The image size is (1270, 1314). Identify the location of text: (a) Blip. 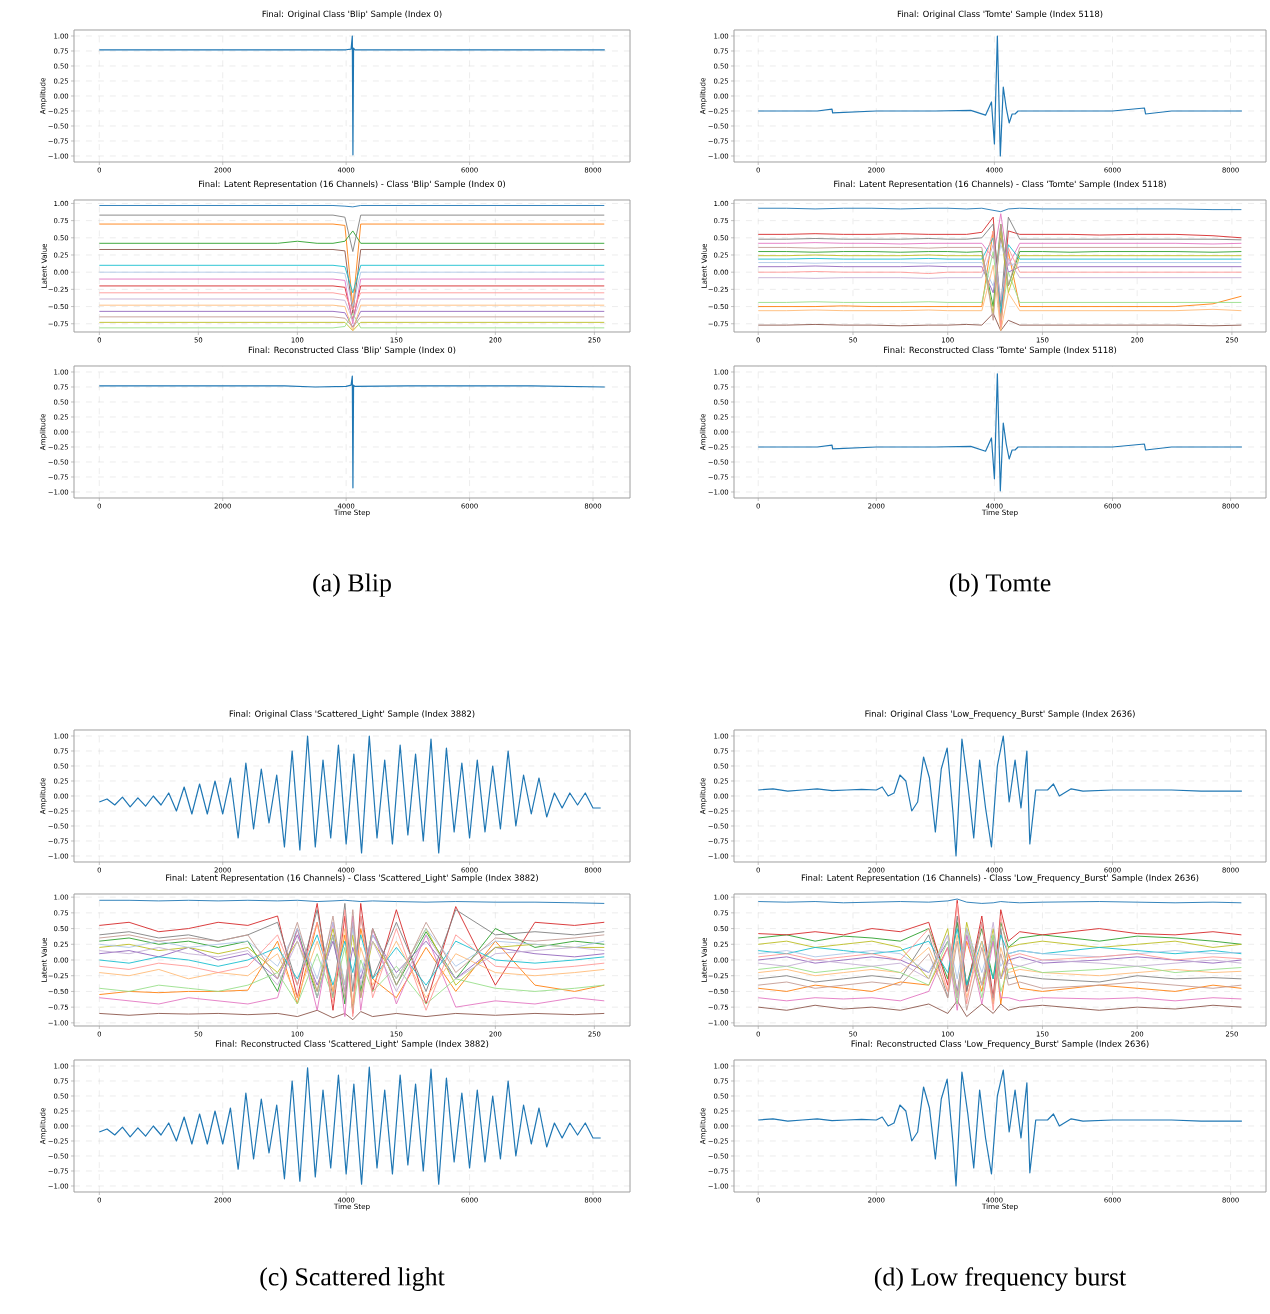
(352, 585).